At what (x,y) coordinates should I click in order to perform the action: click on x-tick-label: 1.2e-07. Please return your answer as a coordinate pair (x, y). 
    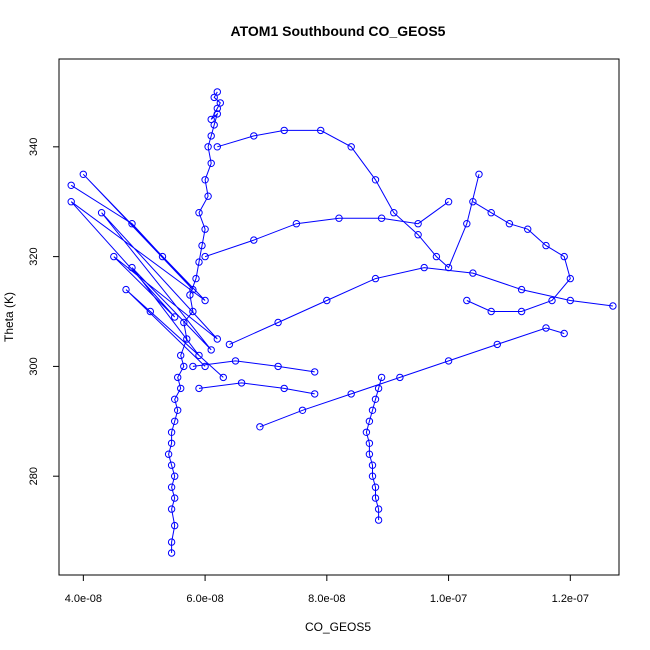
    Looking at the image, I should click on (570, 599).